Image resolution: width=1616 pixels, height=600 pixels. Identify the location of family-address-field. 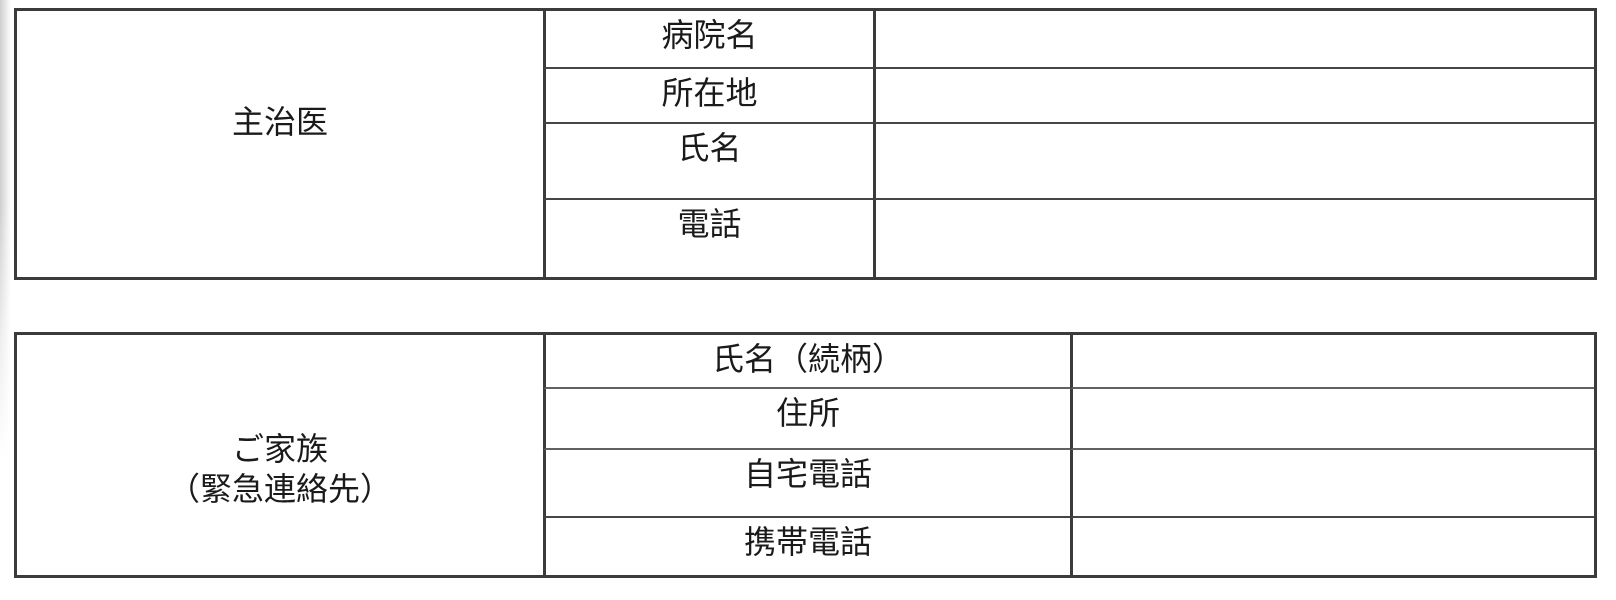
(1332, 419).